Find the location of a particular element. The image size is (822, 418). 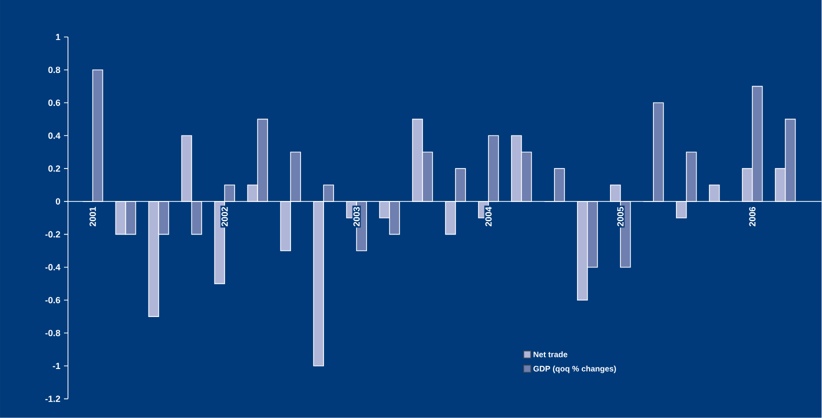

y-tick-label: 1 is located at coordinates (58, 37).